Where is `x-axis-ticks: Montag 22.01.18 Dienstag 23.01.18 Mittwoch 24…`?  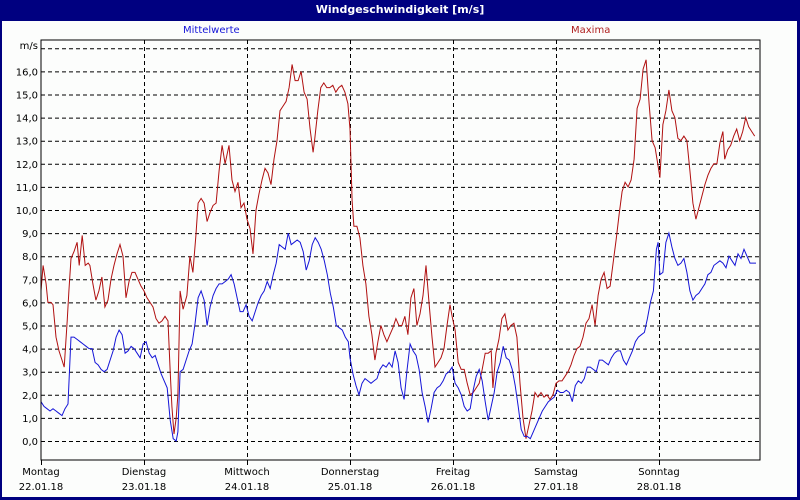 x-axis-ticks: Montag 22.01.18 Dienstag 23.01.18 Mittwoch 24… is located at coordinates (350, 476).